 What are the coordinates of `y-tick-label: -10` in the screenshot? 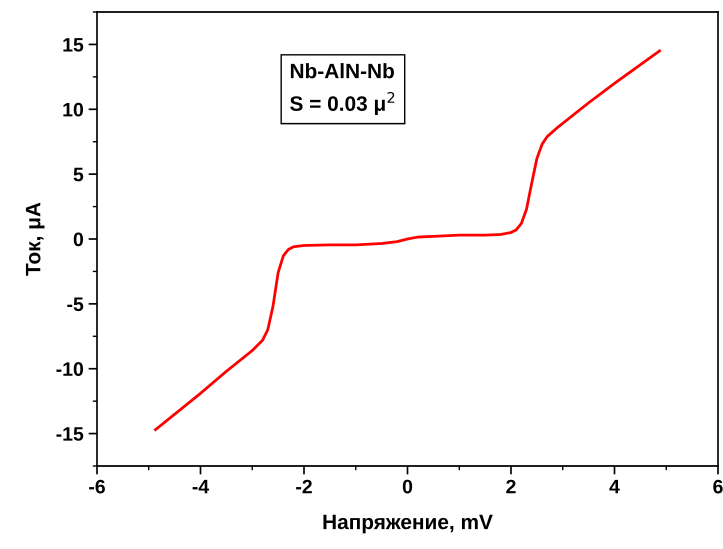 It's located at (70, 369).